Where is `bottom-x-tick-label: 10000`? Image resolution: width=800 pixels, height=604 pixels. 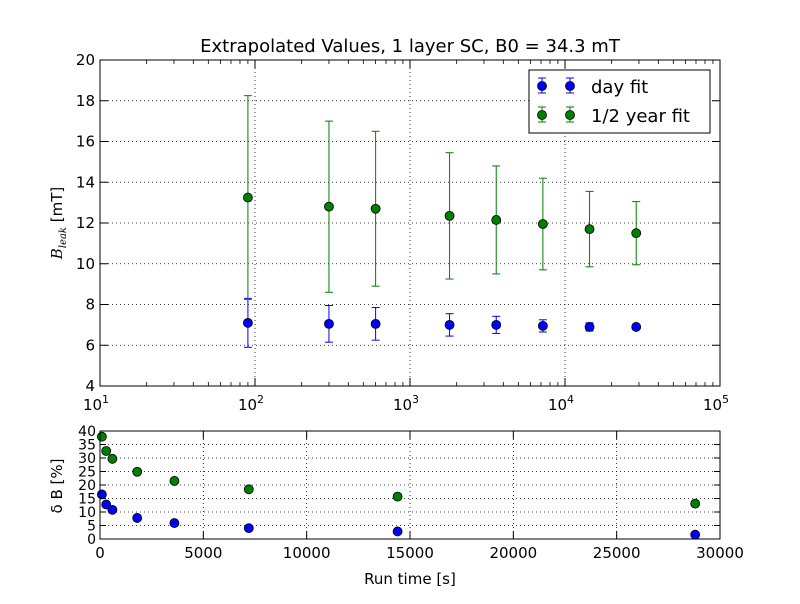 bottom-x-tick-label: 10000 is located at coordinates (307, 553).